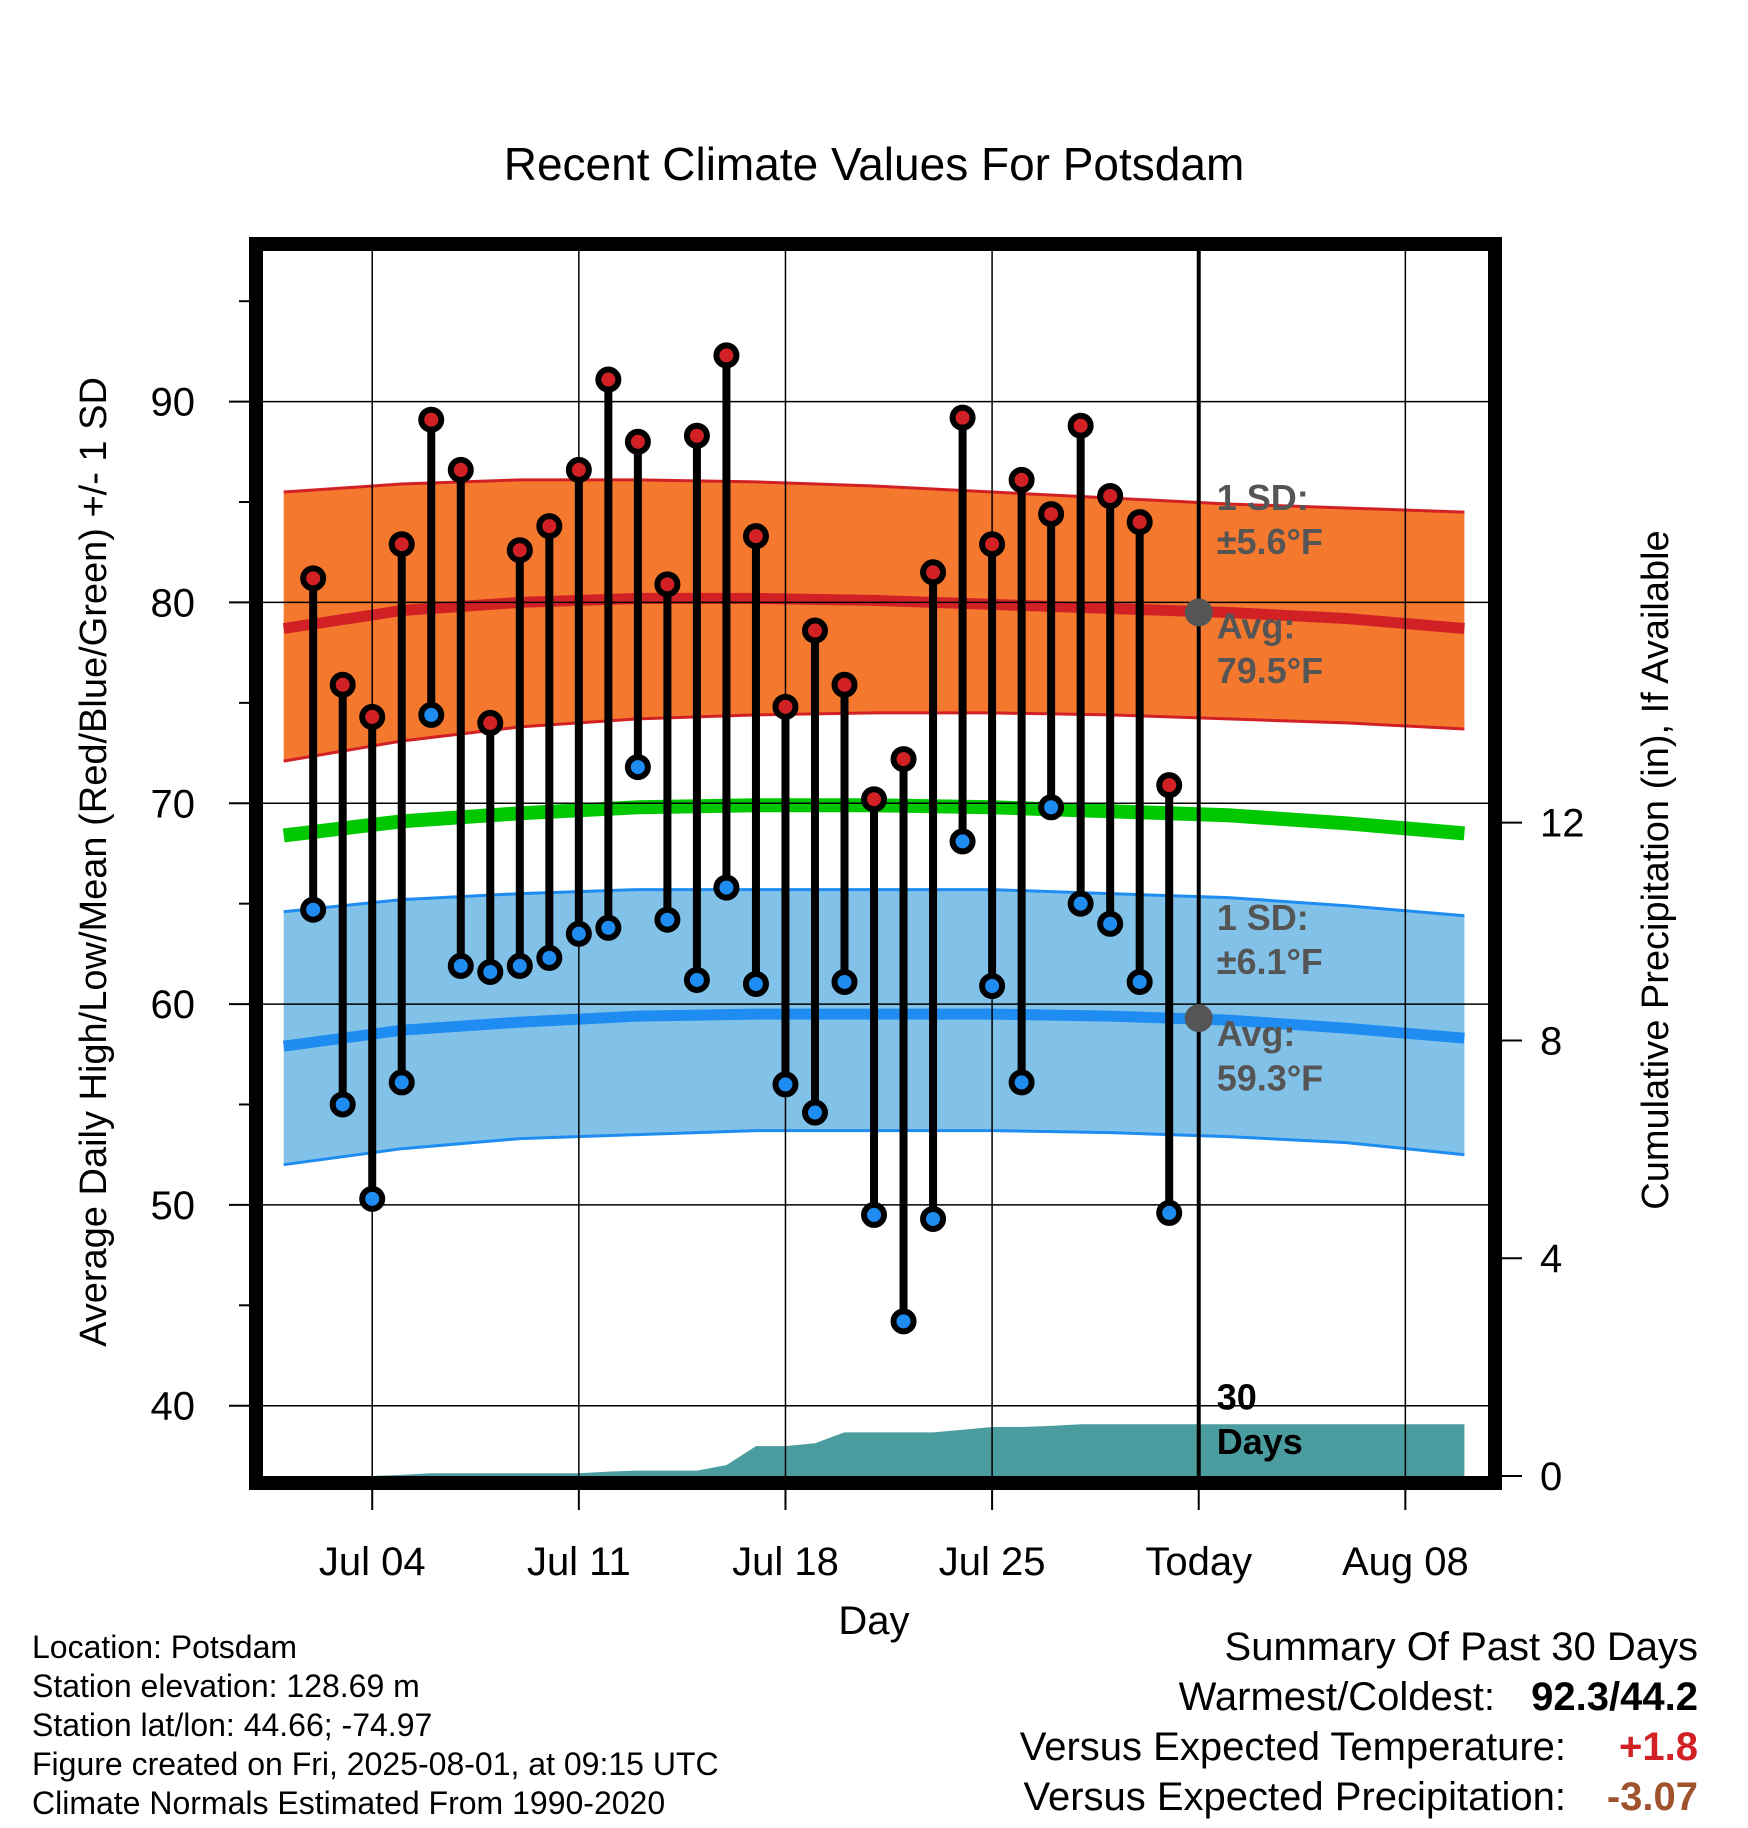 The image size is (1748, 1828). What do you see at coordinates (1562, 824) in the screenshot?
I see `y2-tick-label: 12` at bounding box center [1562, 824].